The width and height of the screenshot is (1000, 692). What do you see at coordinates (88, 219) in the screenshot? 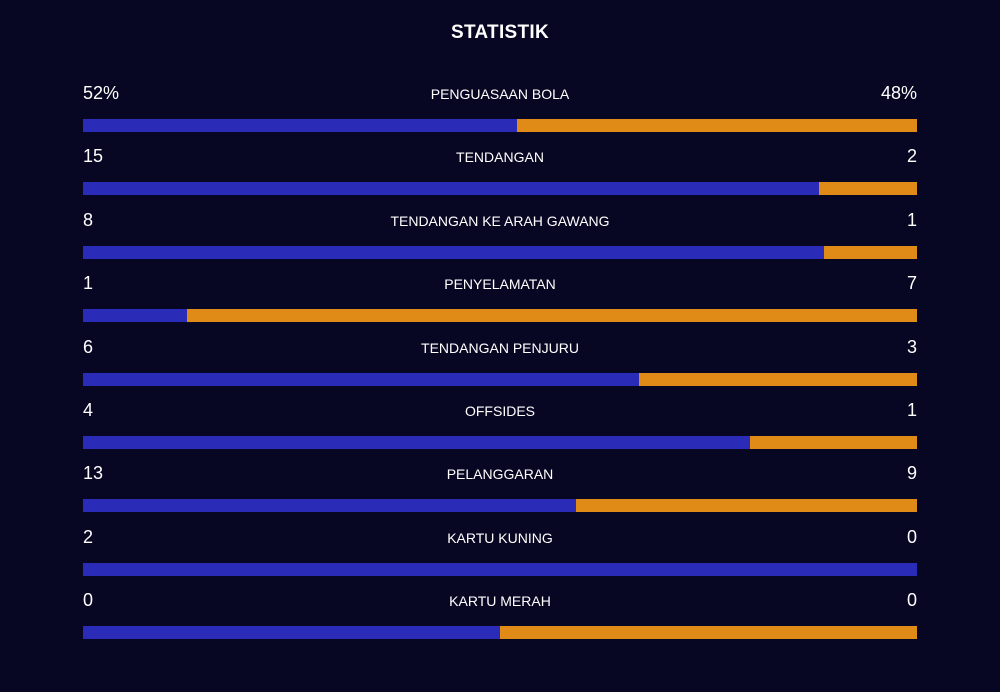
I see `home-value: 8` at bounding box center [88, 219].